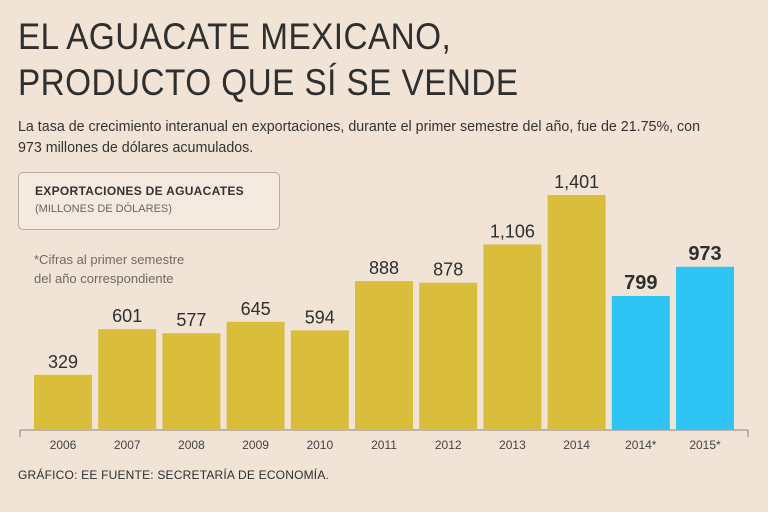 The height and width of the screenshot is (512, 768). Describe the element at coordinates (512, 231) in the screenshot. I see `bar-value-label: 1,106` at that location.